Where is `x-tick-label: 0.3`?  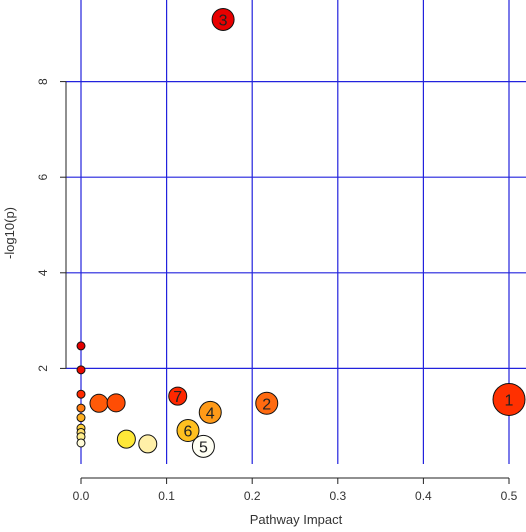
x-tick-label: 0.3 is located at coordinates (337, 496).